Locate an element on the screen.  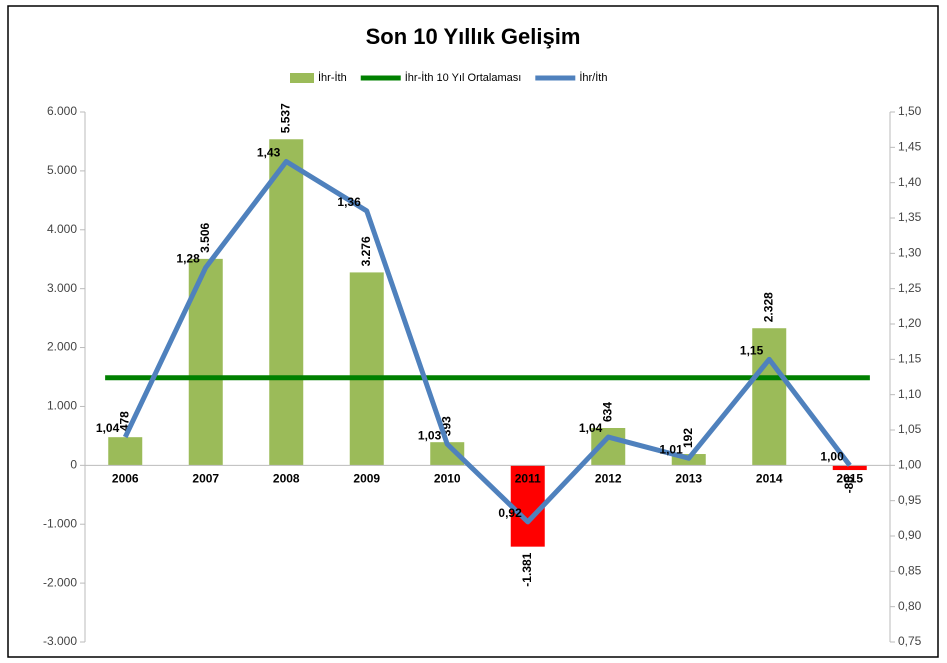
x-tick-label: 2006 is located at coordinates (125, 479).